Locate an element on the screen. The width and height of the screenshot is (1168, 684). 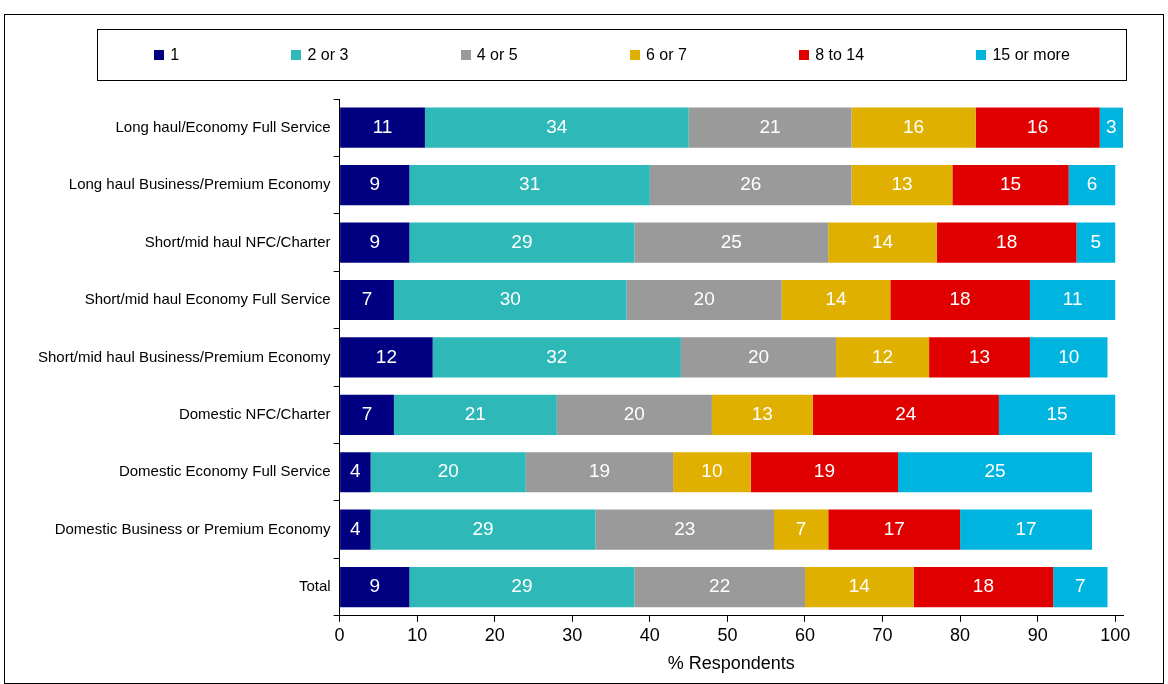
legend-label: 1 is located at coordinates (175, 55).